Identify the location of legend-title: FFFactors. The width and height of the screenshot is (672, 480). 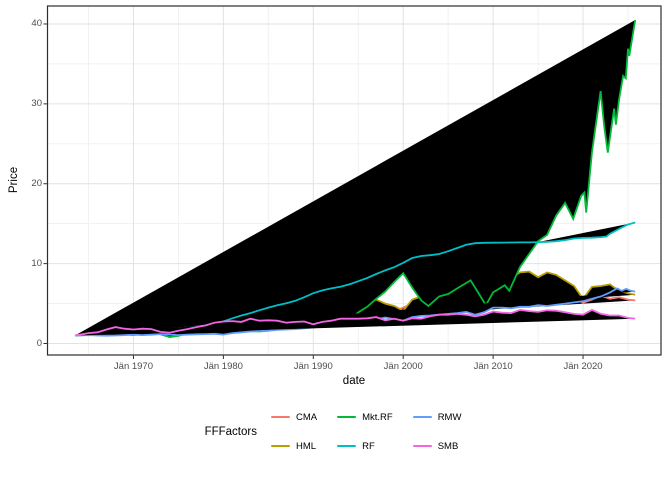
(230, 431).